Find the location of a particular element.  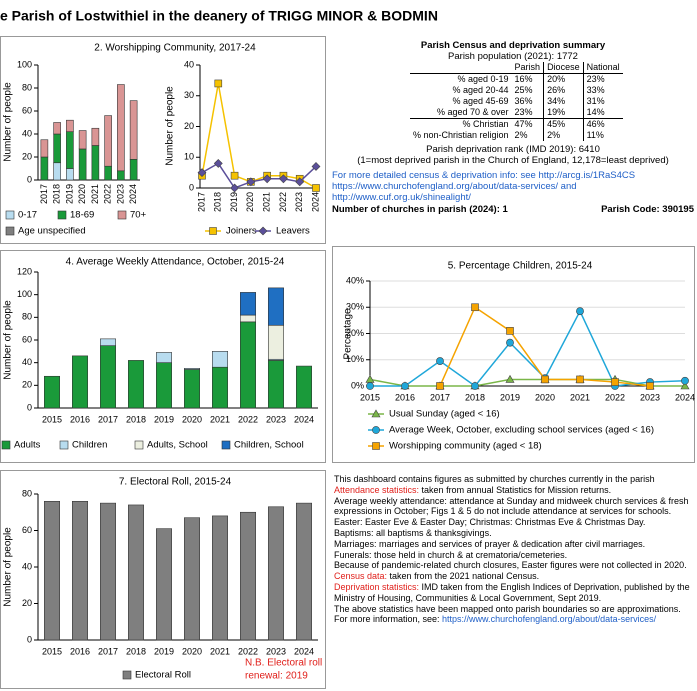

y-tick-label: 80 is located at coordinates (27, 493).